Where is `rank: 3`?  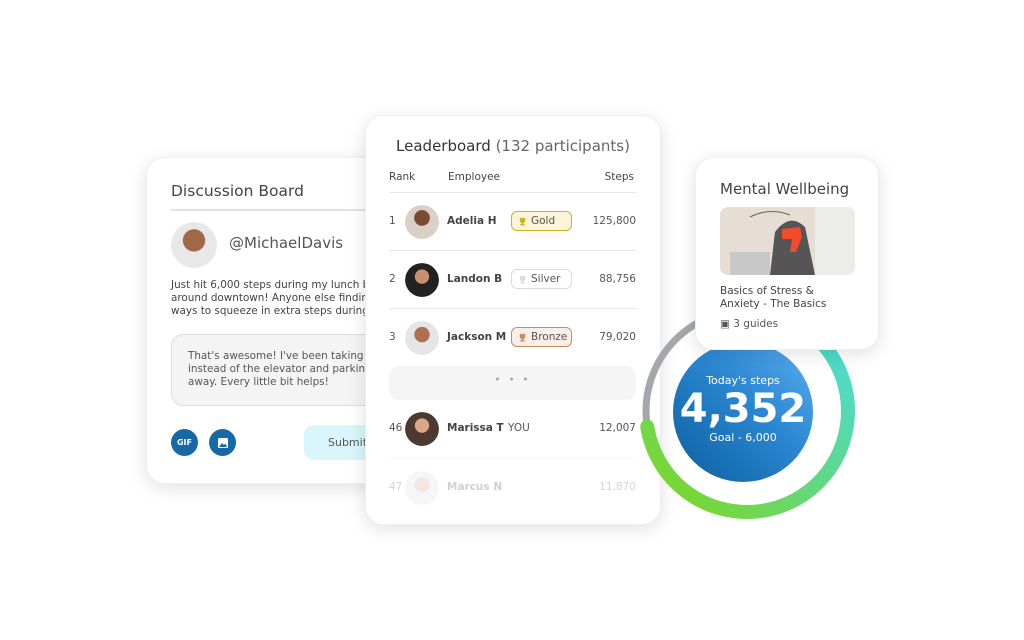
rank: 3 is located at coordinates (392, 337).